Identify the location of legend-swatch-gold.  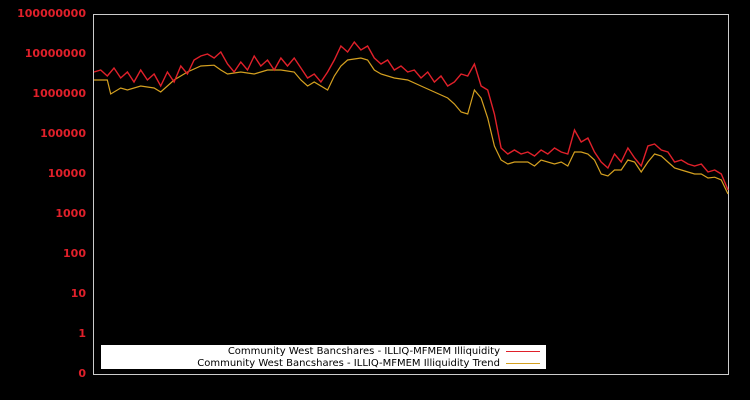
(523, 363).